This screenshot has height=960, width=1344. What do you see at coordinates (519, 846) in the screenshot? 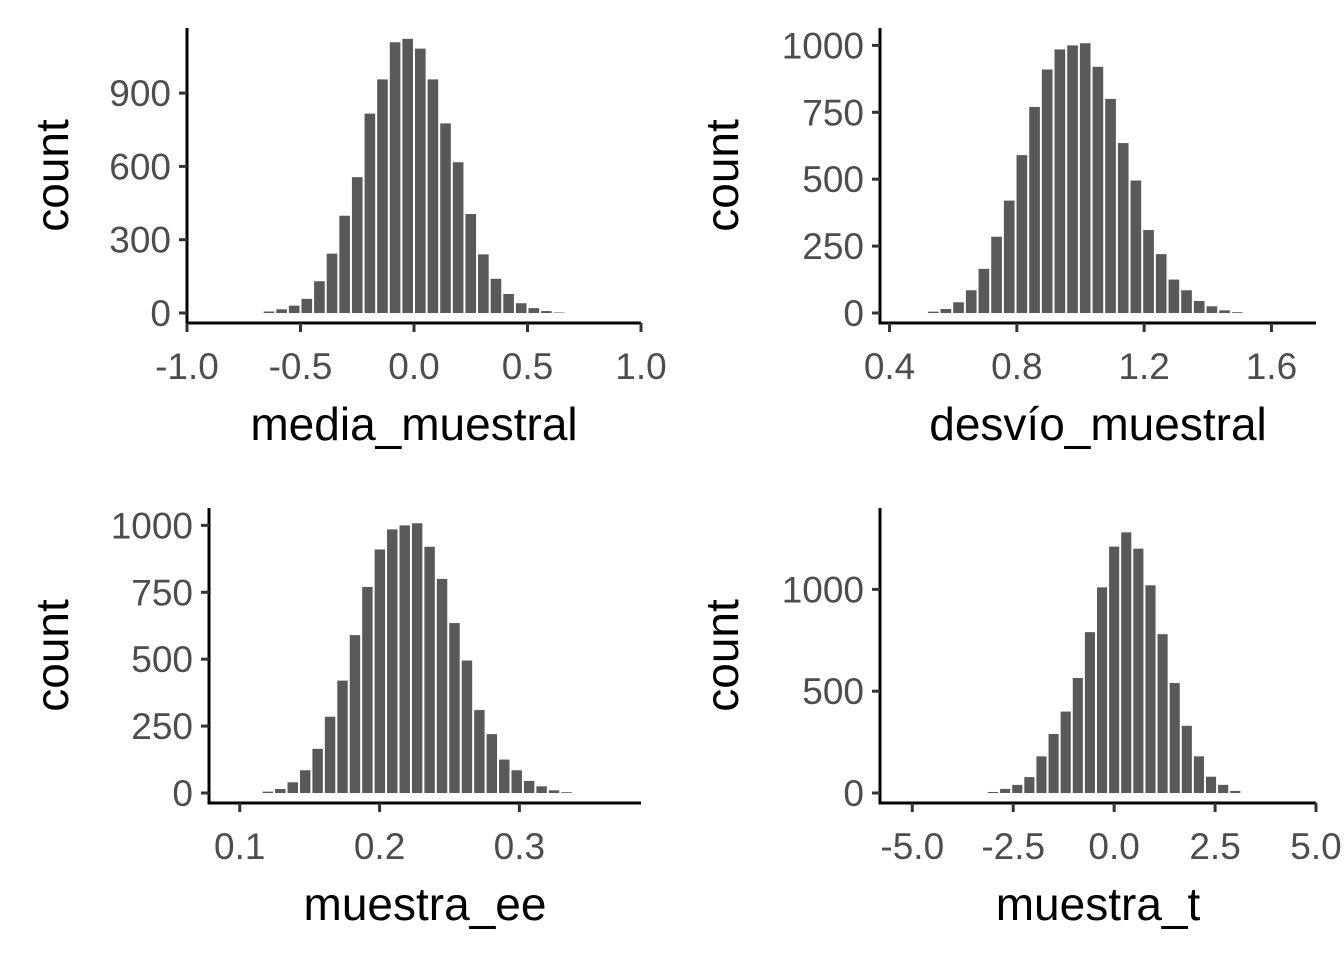
I see `x-tick-label: 0.3` at bounding box center [519, 846].